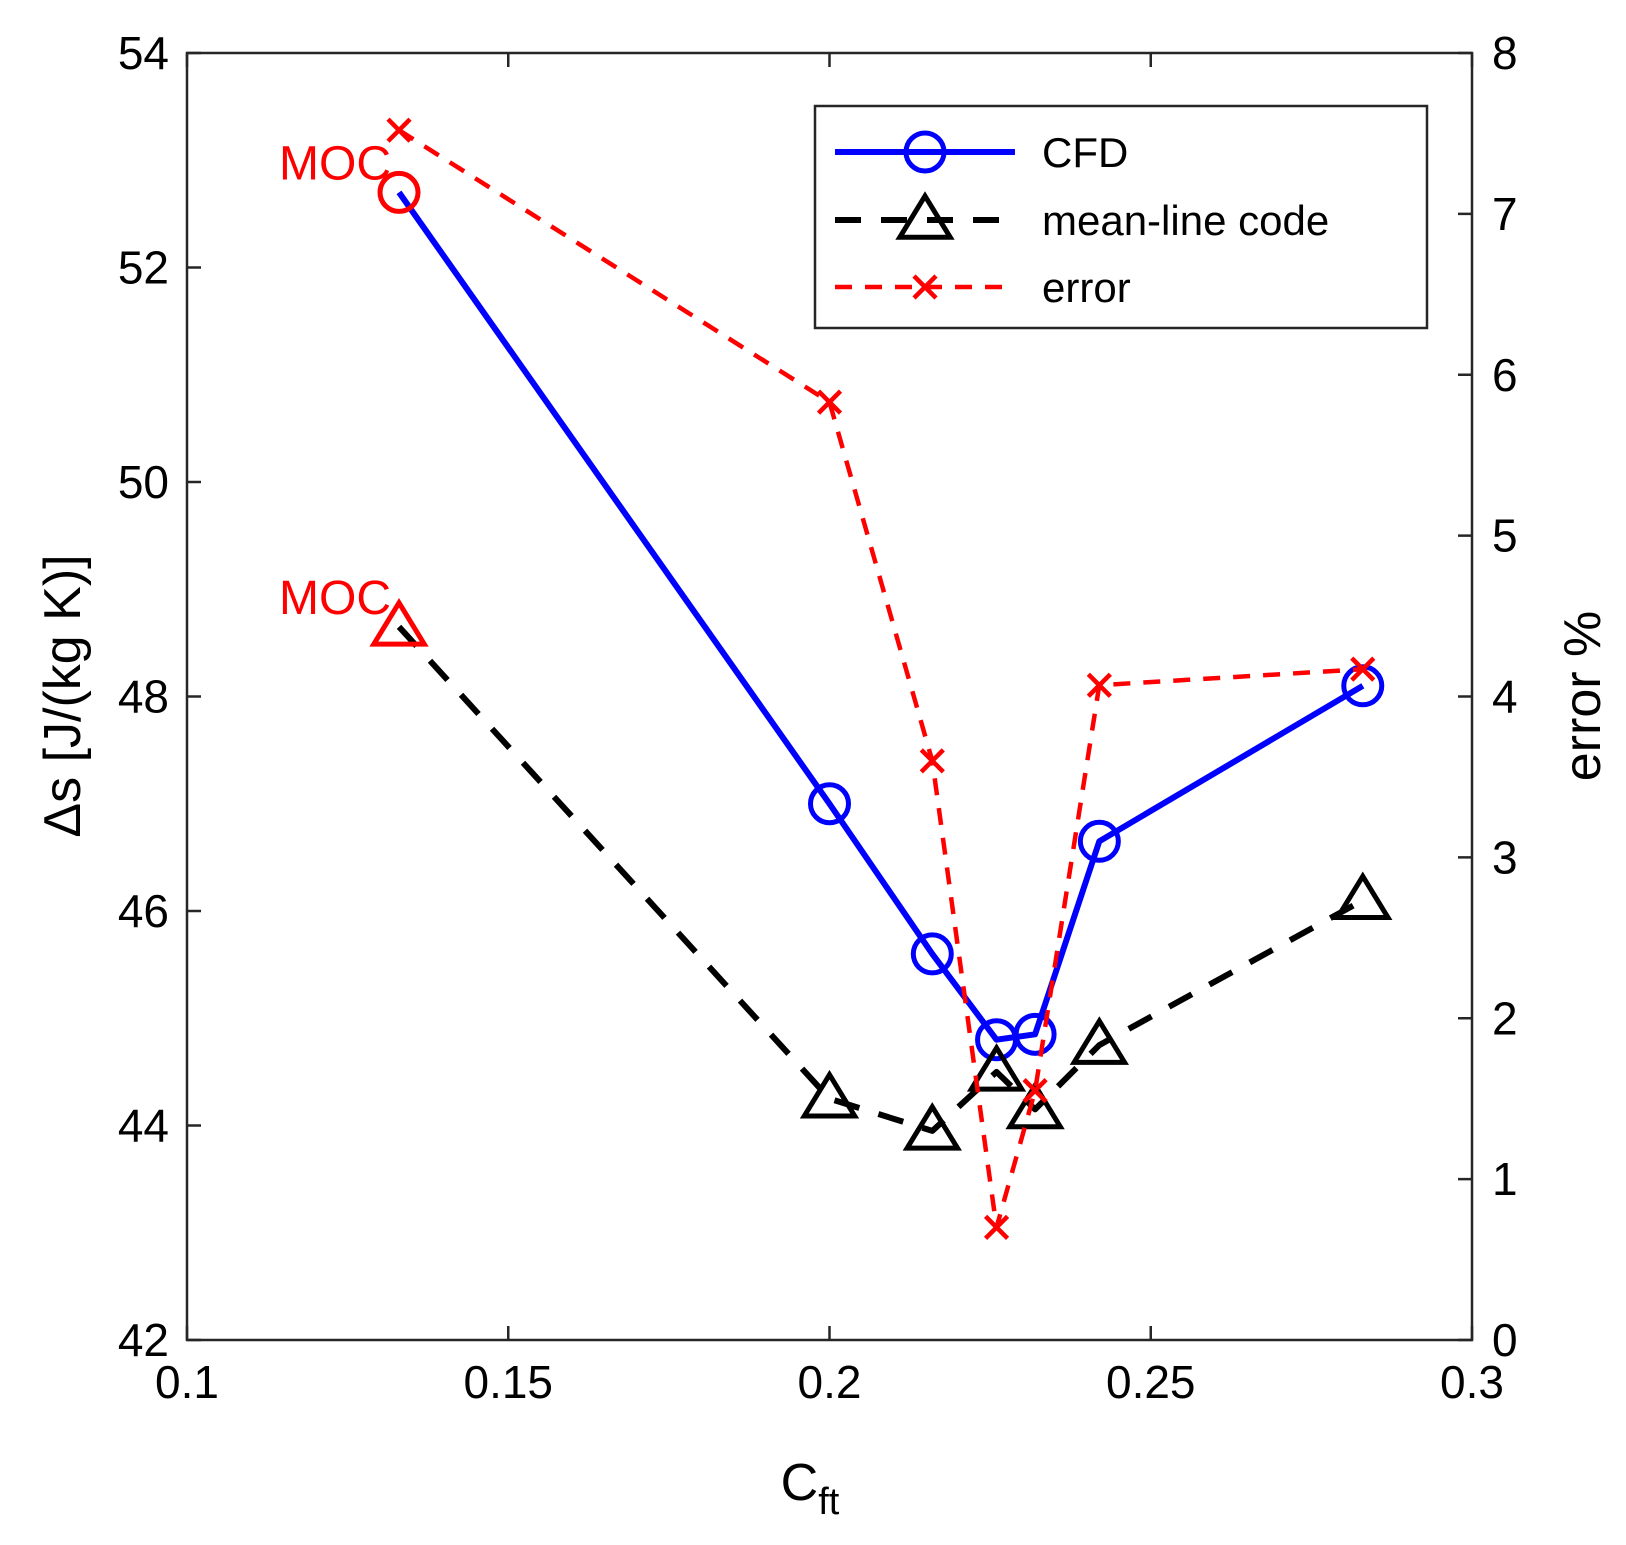 This screenshot has height=1545, width=1626. Describe the element at coordinates (187, 1382) in the screenshot. I see `x-tick-label: 0.1` at that location.